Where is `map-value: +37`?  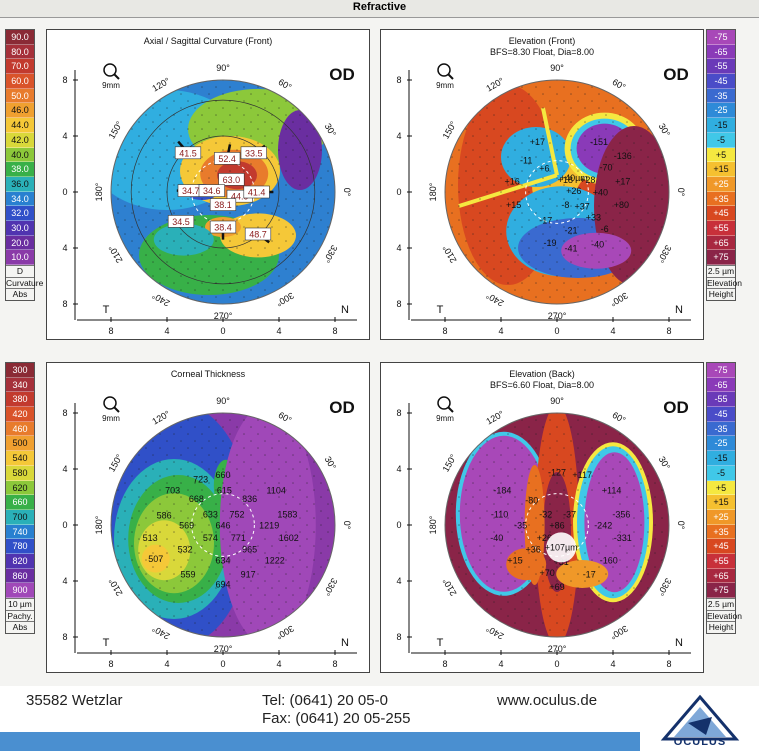 map-value: +37 is located at coordinates (582, 207).